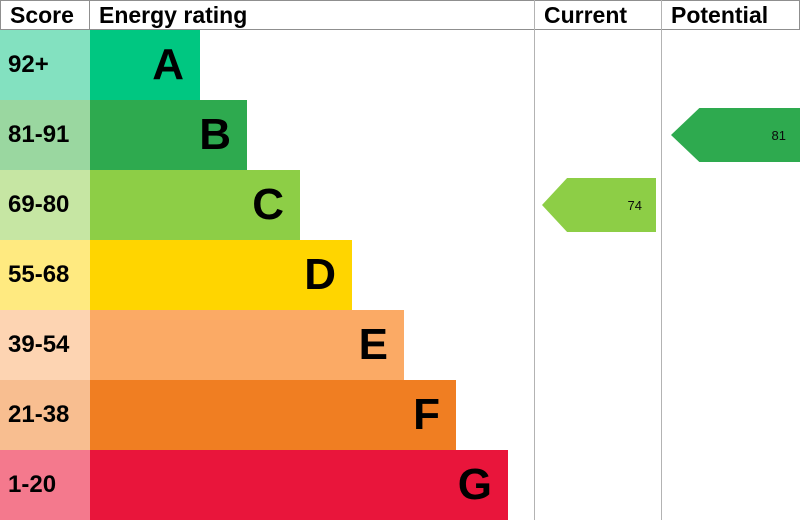  What do you see at coordinates (273, 415) in the screenshot?
I see `rating-bar-f: F` at bounding box center [273, 415].